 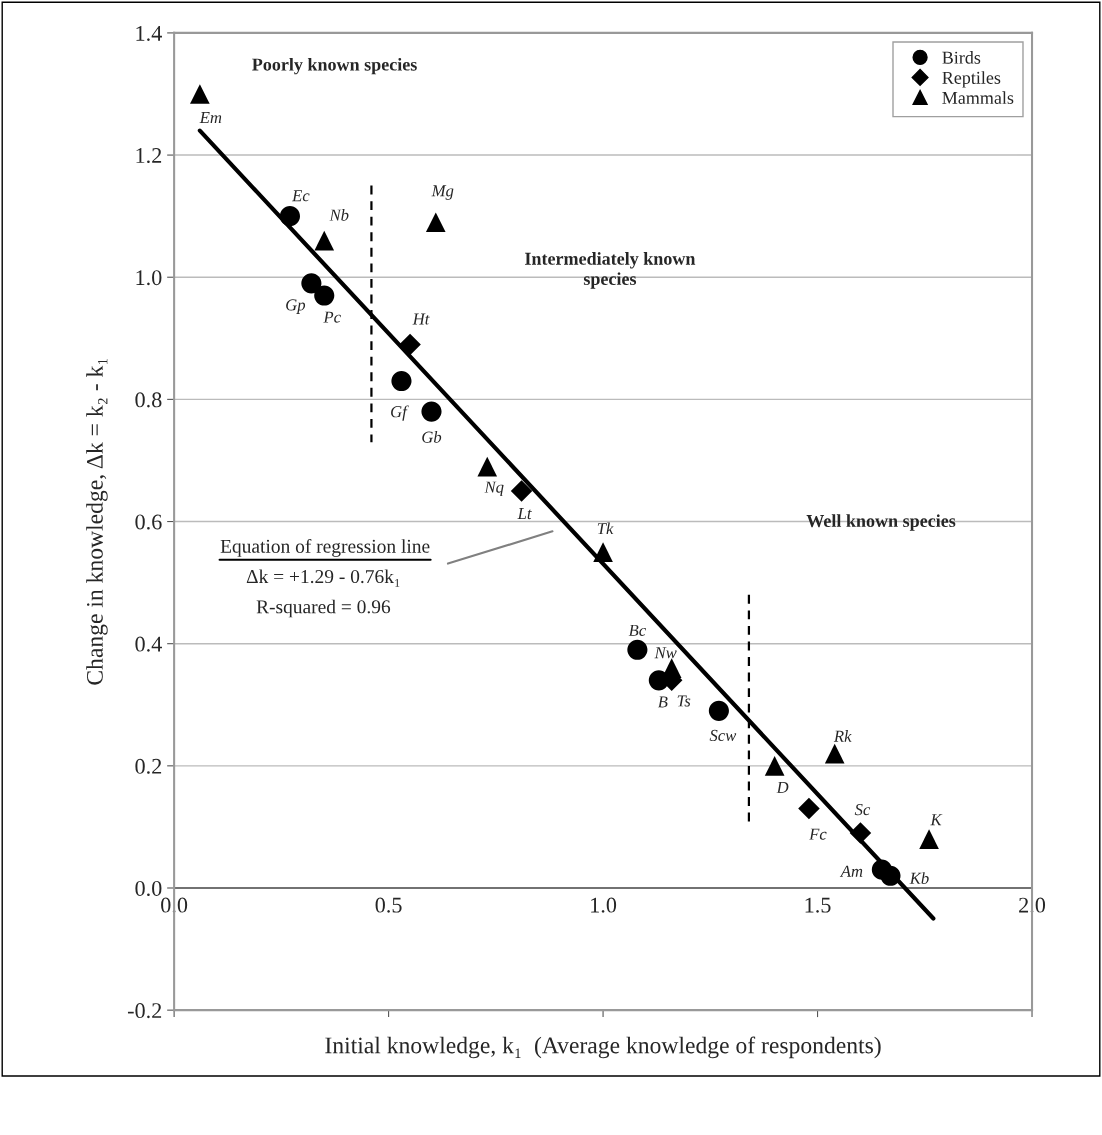 What do you see at coordinates (148, 522) in the screenshot?
I see `y-tick-label: 0.6` at bounding box center [148, 522].